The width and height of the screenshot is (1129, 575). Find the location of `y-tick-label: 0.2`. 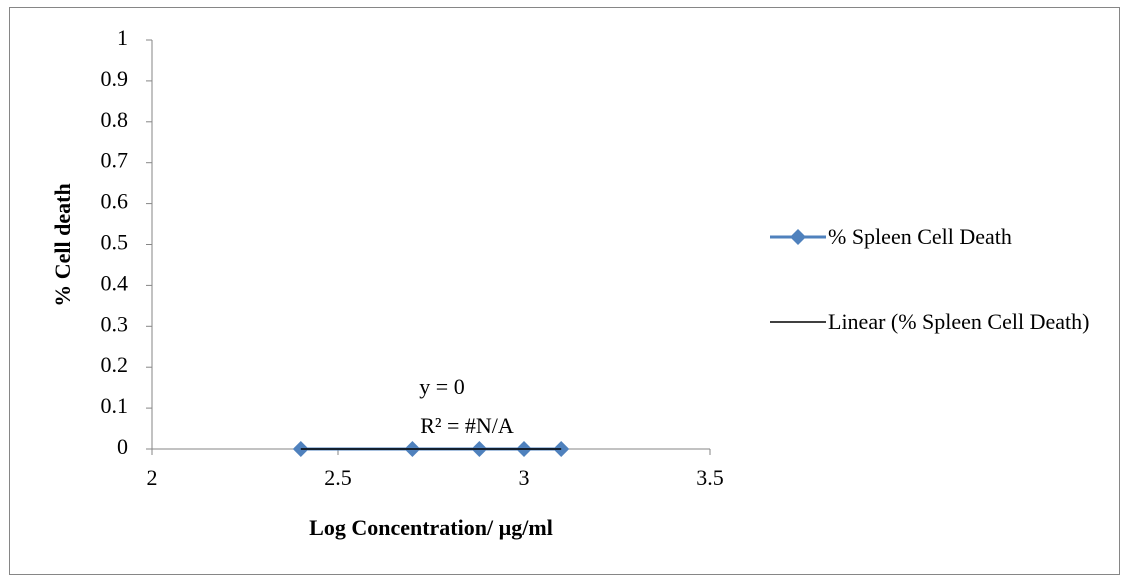

y-tick-label: 0.2 is located at coordinates (115, 364).